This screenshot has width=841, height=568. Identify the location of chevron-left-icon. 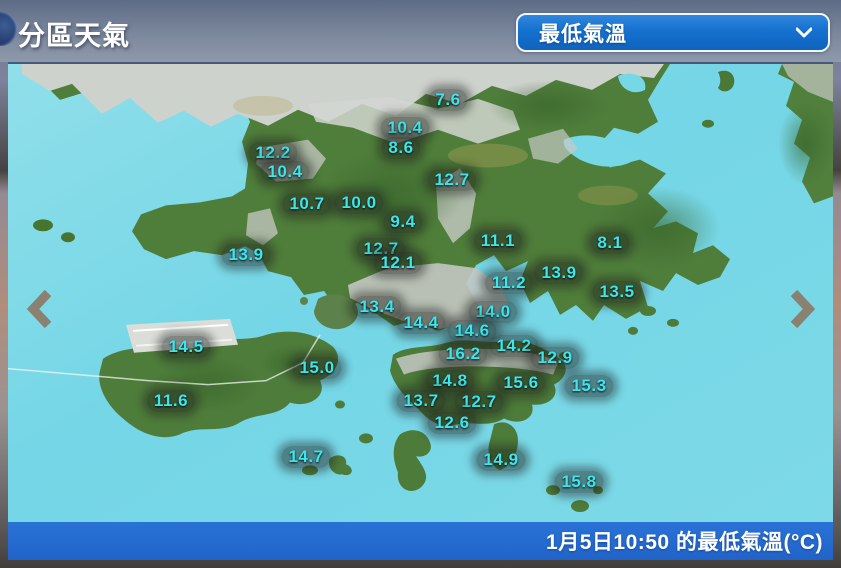
(39, 309).